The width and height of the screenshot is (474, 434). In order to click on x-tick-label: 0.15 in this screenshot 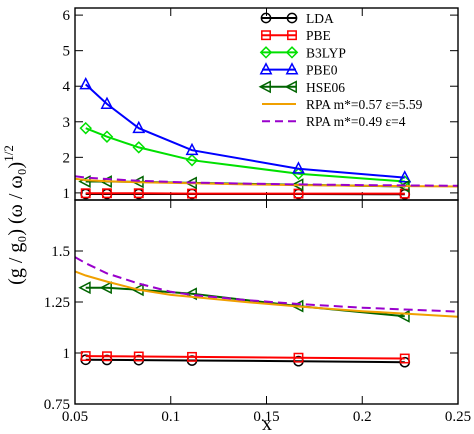, I will do `click(266, 417)`.